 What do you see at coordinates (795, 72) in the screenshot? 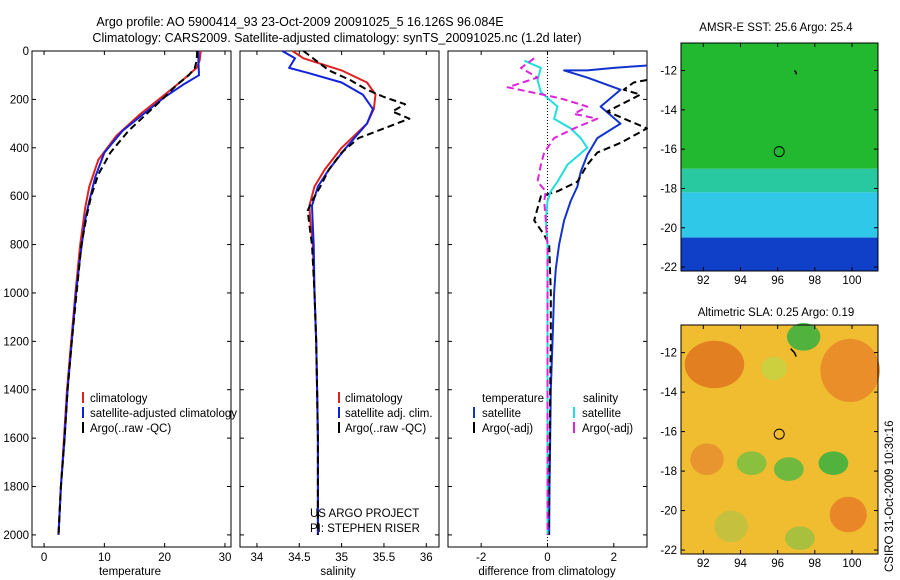
I see `float-track` at bounding box center [795, 72].